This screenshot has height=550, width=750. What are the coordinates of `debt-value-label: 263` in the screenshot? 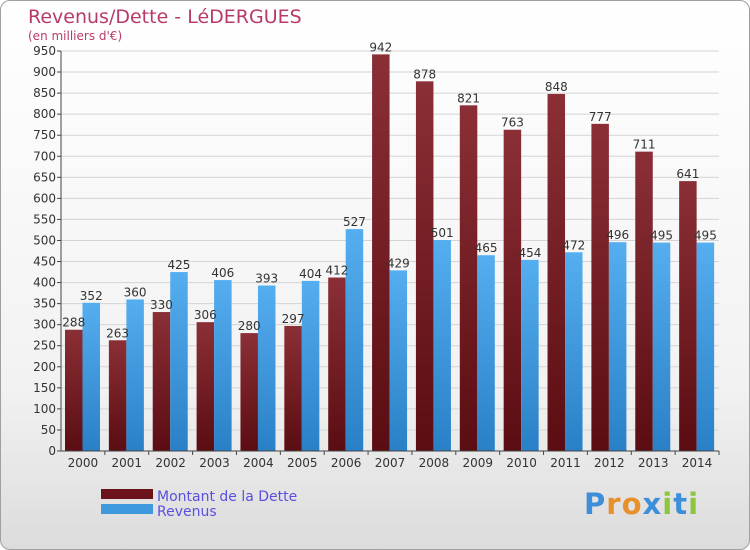 It's located at (117, 333).